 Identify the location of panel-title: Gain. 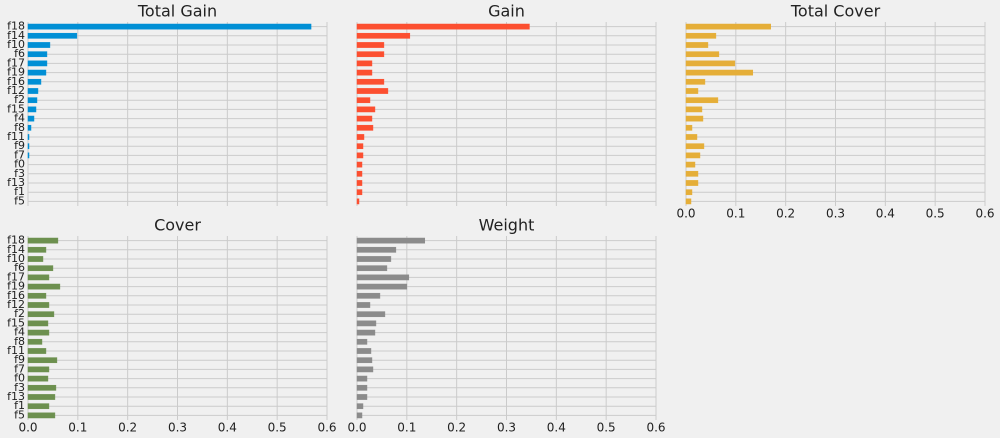
(506, 11).